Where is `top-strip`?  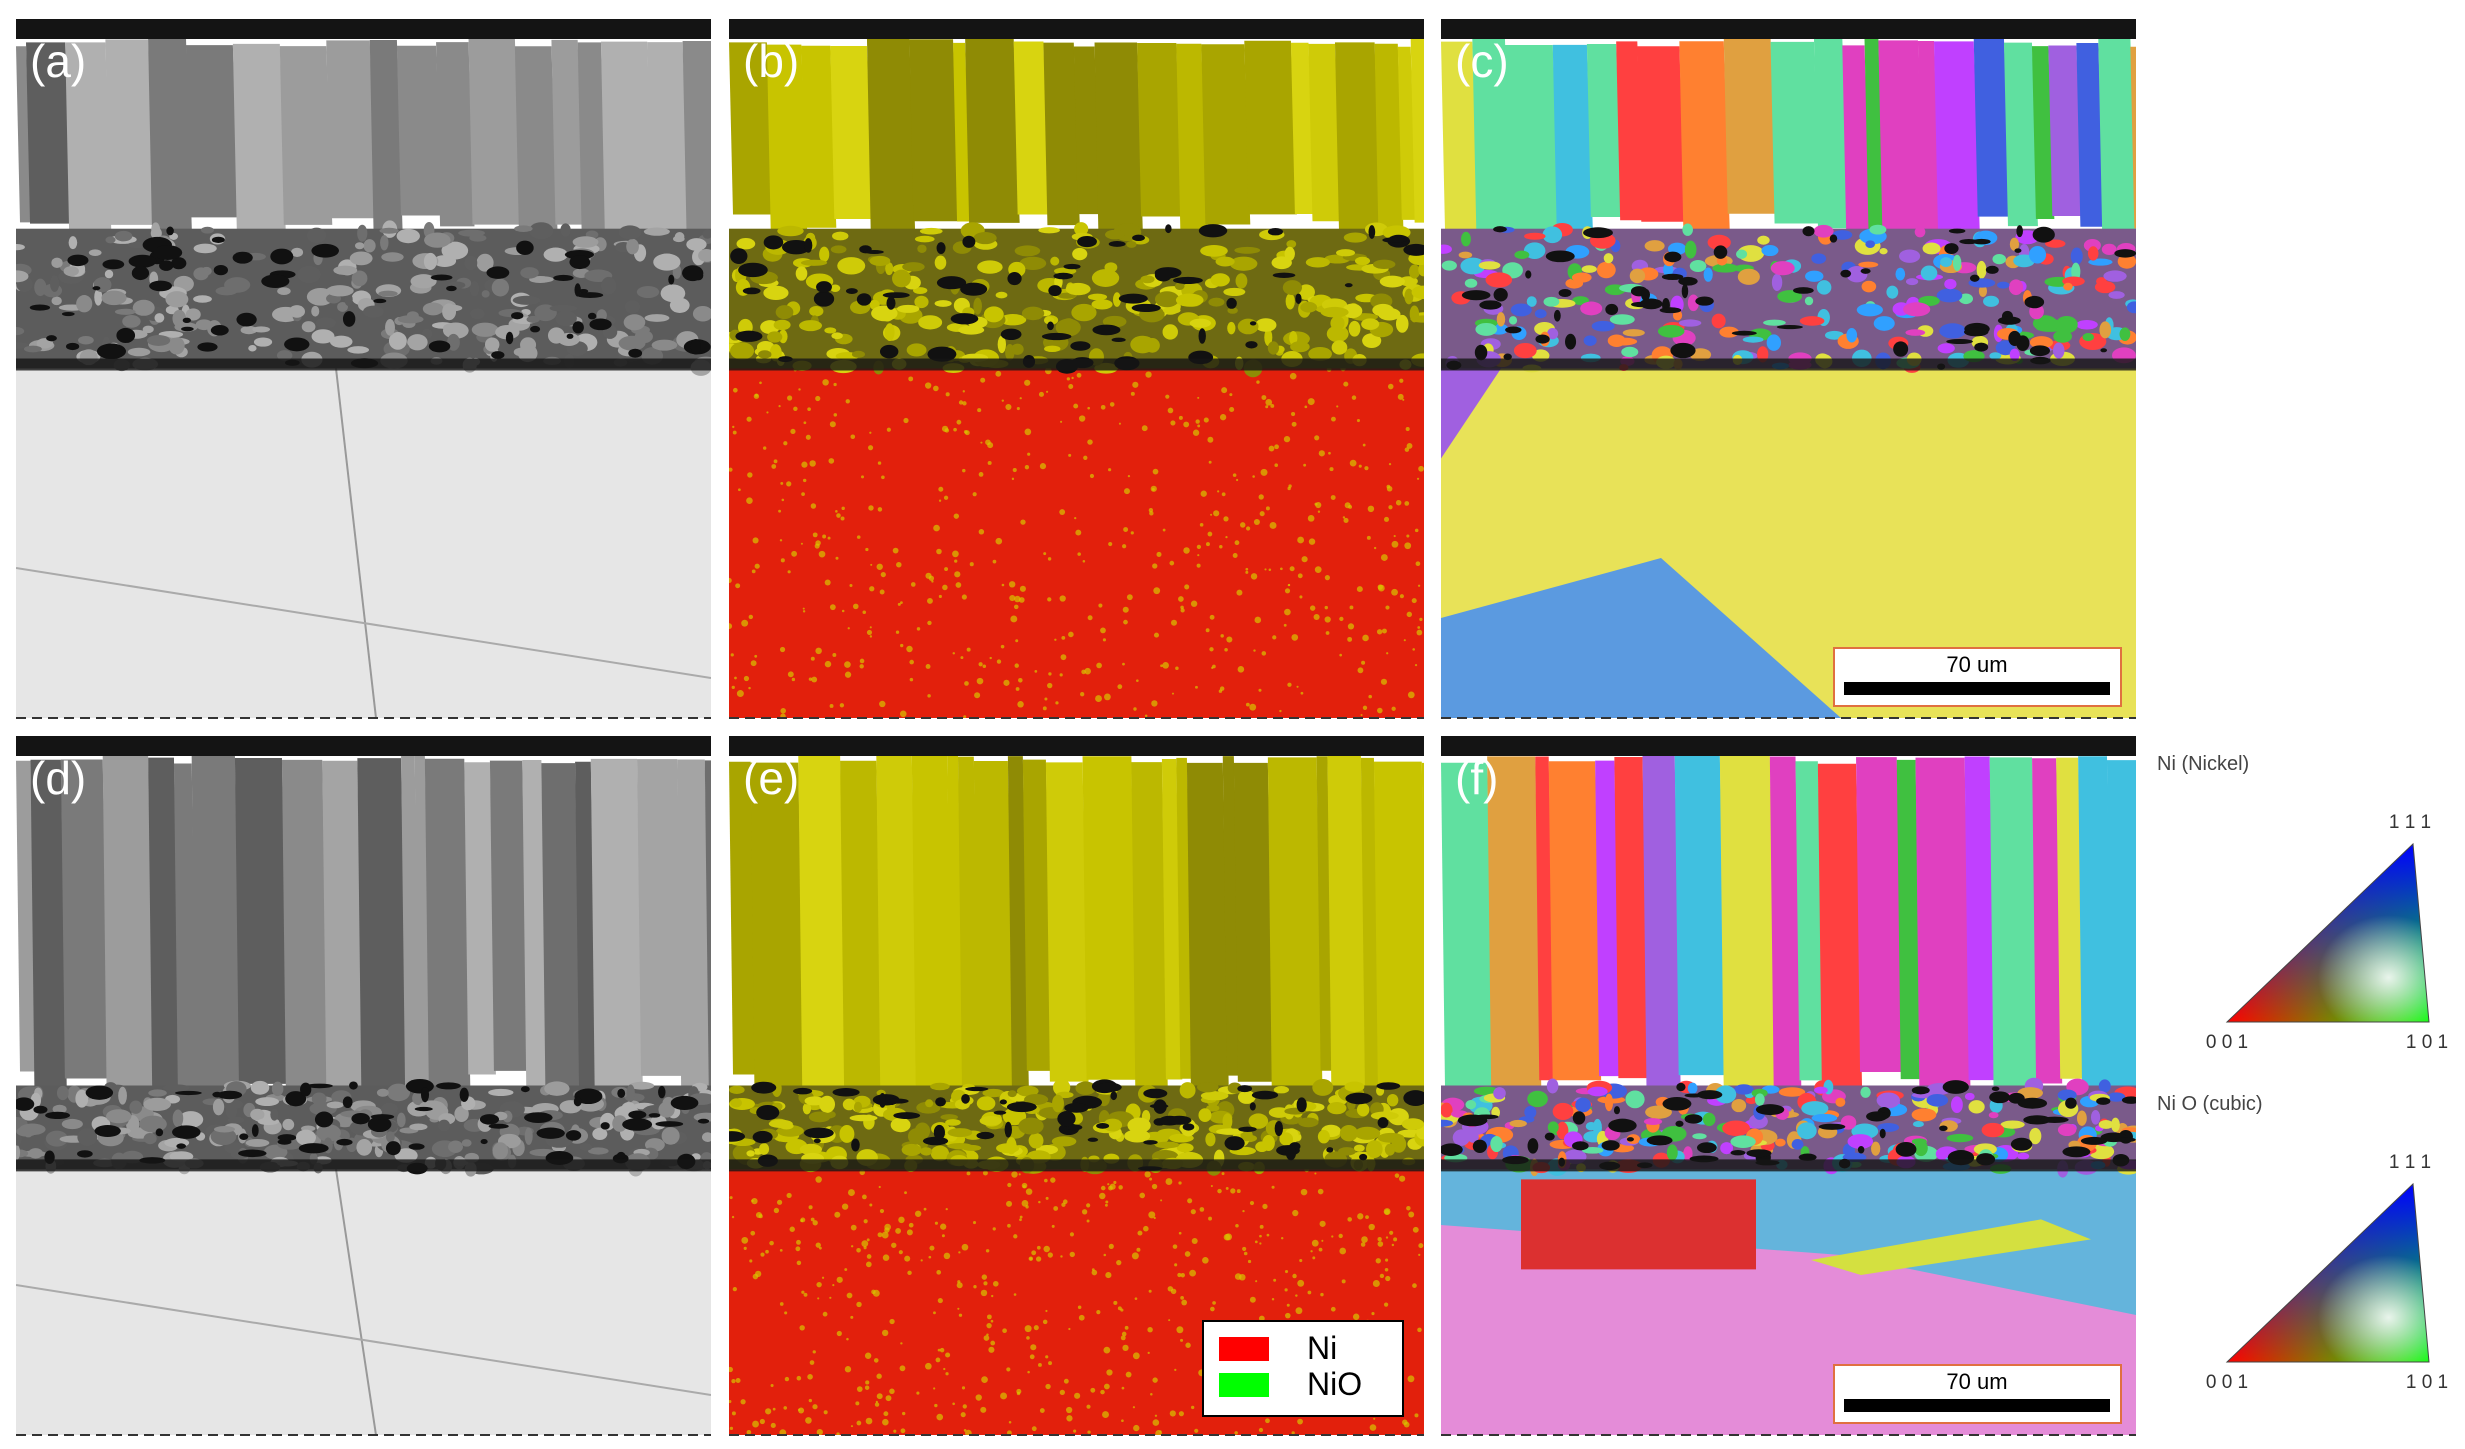
top-strip is located at coordinates (363, 746).